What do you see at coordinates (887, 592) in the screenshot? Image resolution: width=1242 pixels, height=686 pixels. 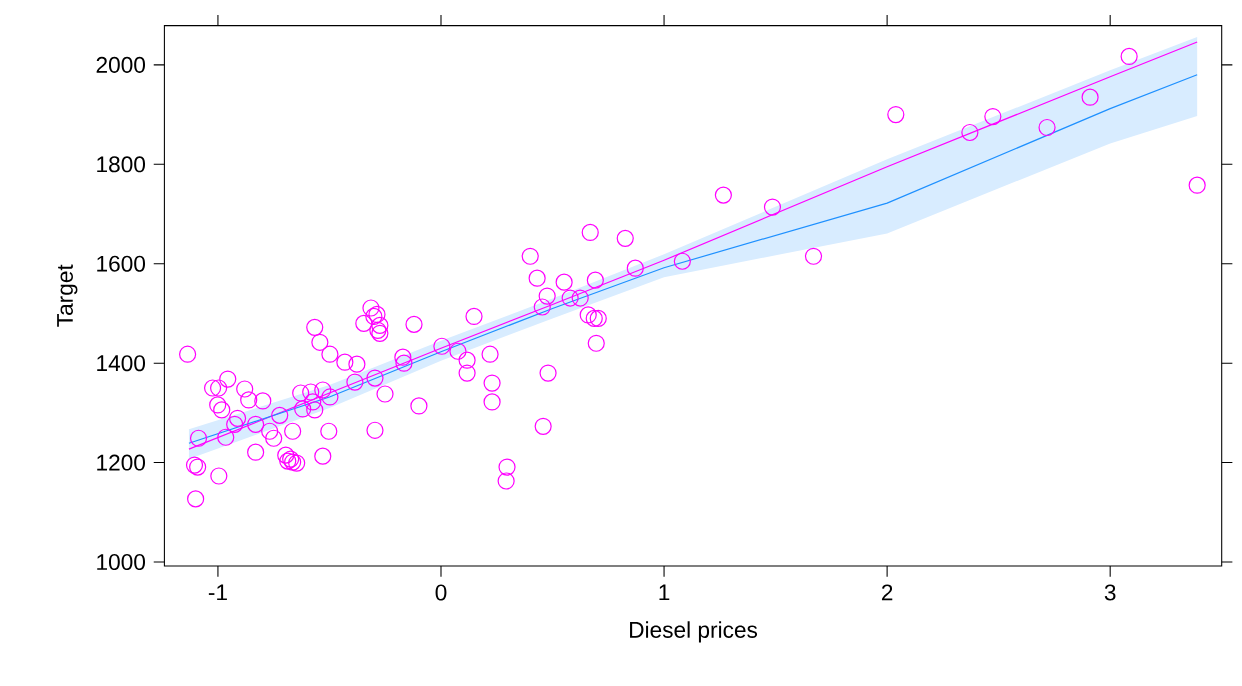 I see `x-tick-label: 2` at bounding box center [887, 592].